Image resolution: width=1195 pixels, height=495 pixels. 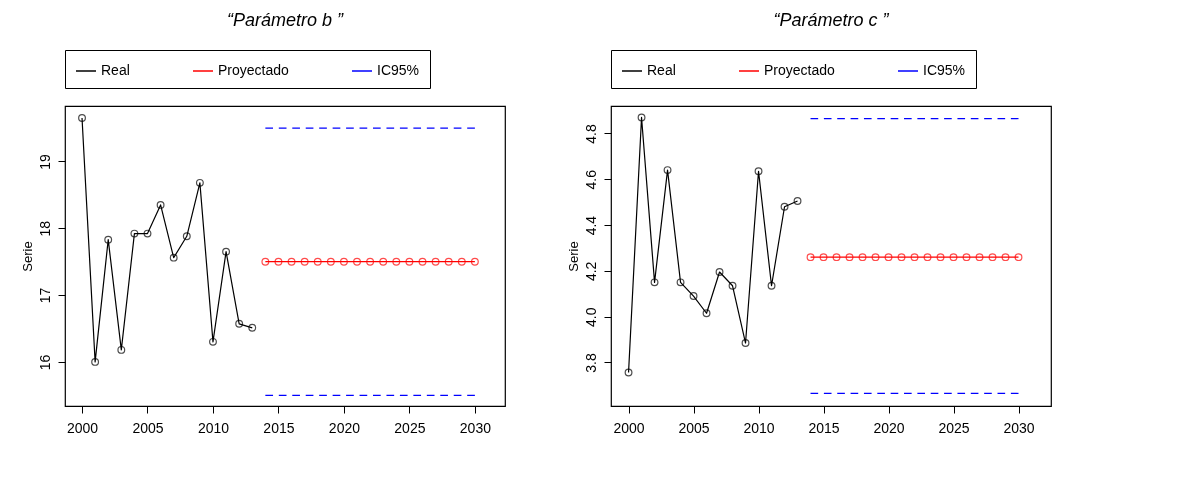 I want to click on y-tick-label: 19, so click(x=44, y=161).